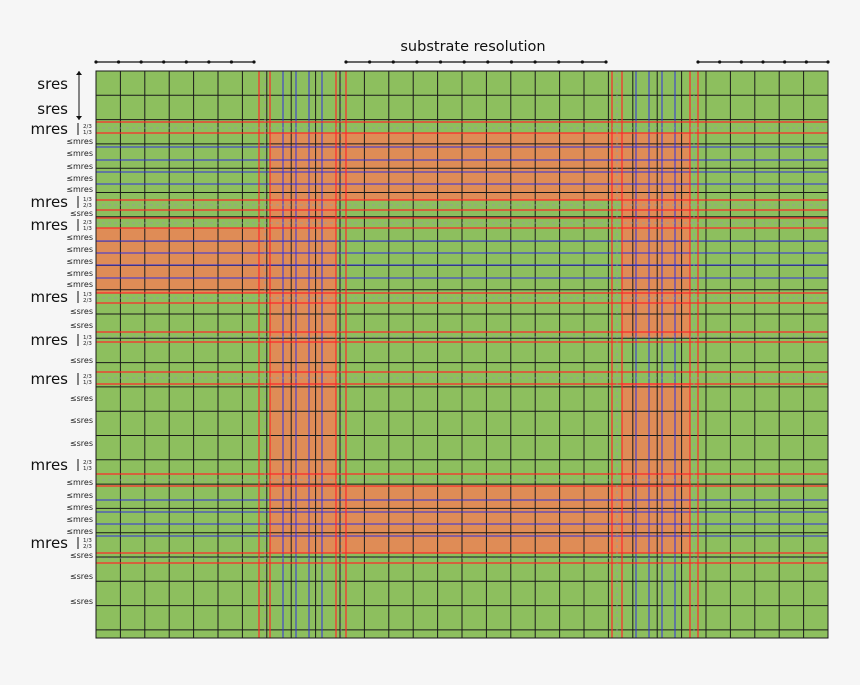  Describe the element at coordinates (472, 47) in the screenshot. I see `diagram-title: substrate resolution` at that location.